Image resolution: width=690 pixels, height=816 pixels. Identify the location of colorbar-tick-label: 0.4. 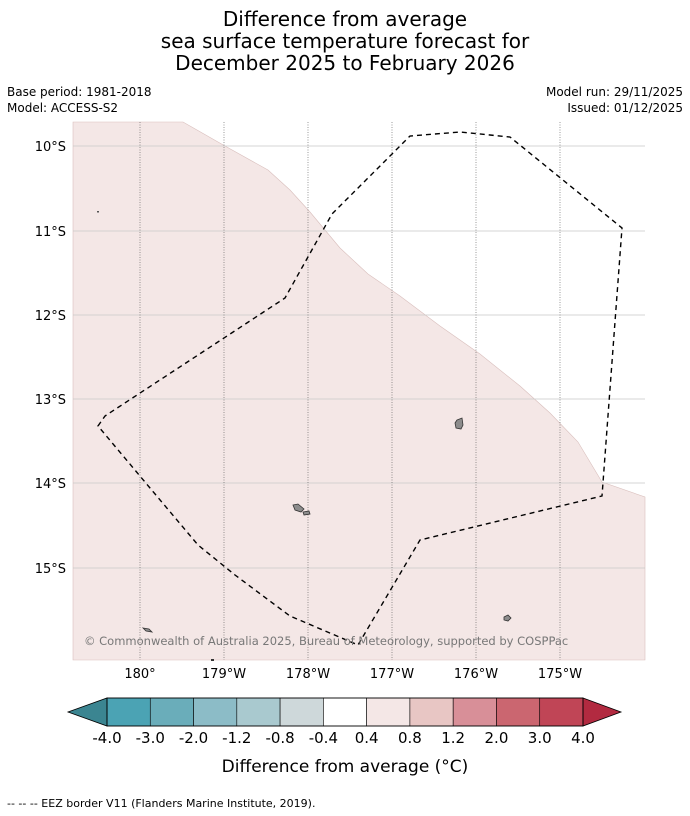
(367, 738).